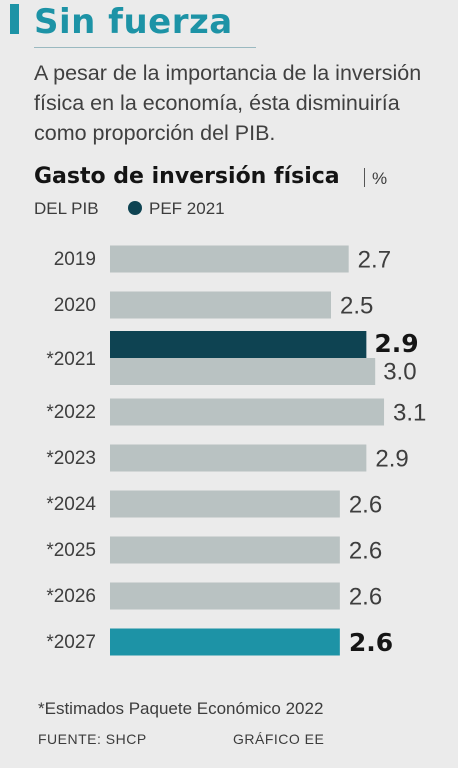 This screenshot has width=458, height=768. What do you see at coordinates (75, 259) in the screenshot?
I see `category-label: 2019` at bounding box center [75, 259].